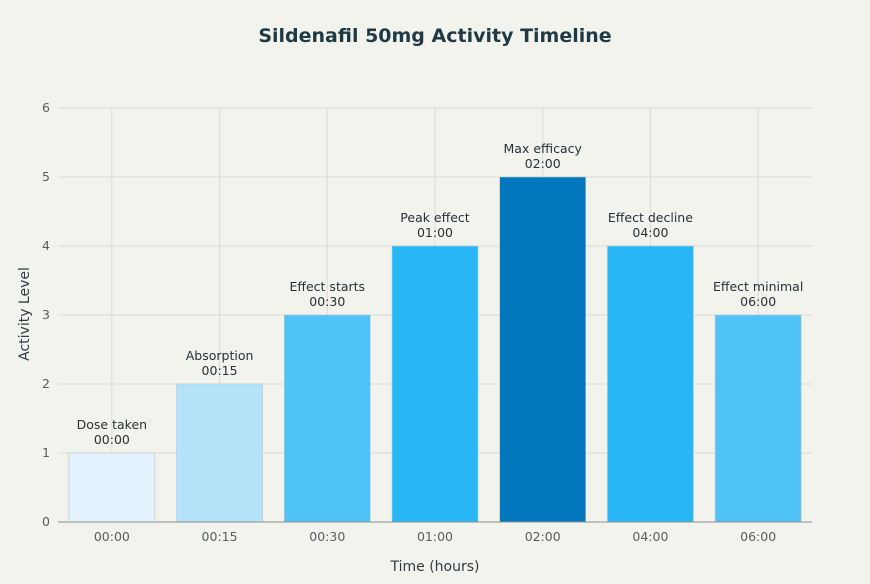  Describe the element at coordinates (543, 148) in the screenshot. I see `bar-annotation-label: Max efficacy` at that location.